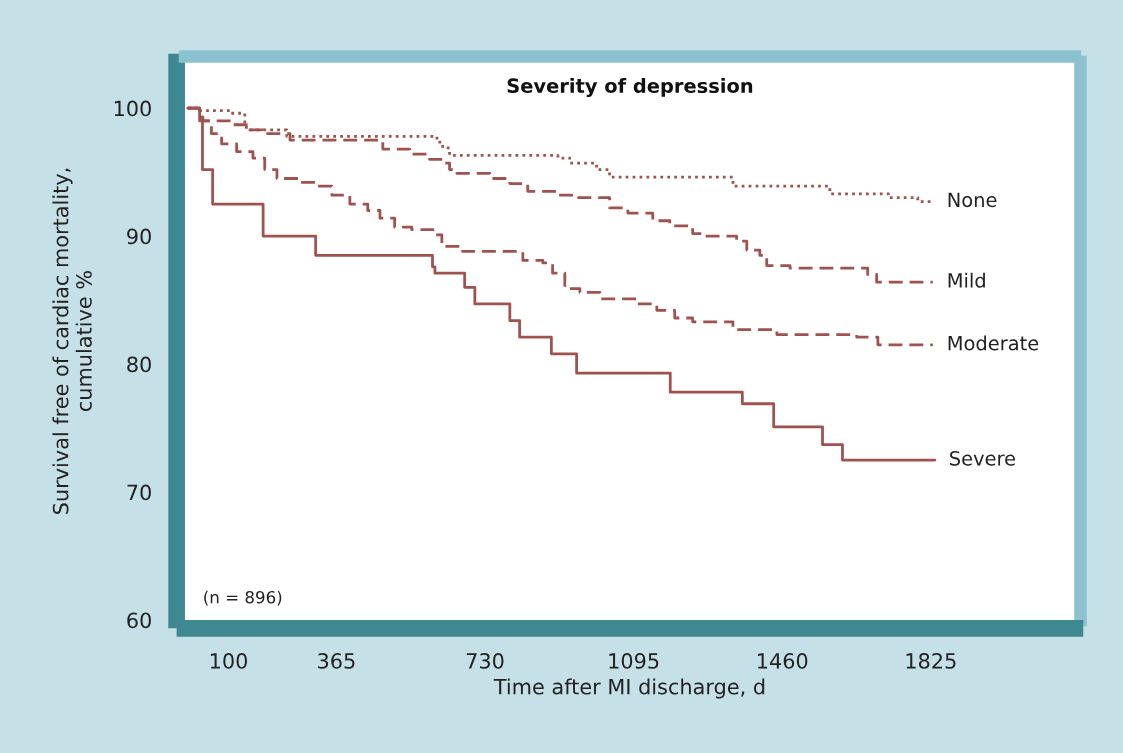 This screenshot has height=753, width=1123. I want to click on y-axis-title: Survival free of cardiac mortality, cumulative %, so click(72, 341).